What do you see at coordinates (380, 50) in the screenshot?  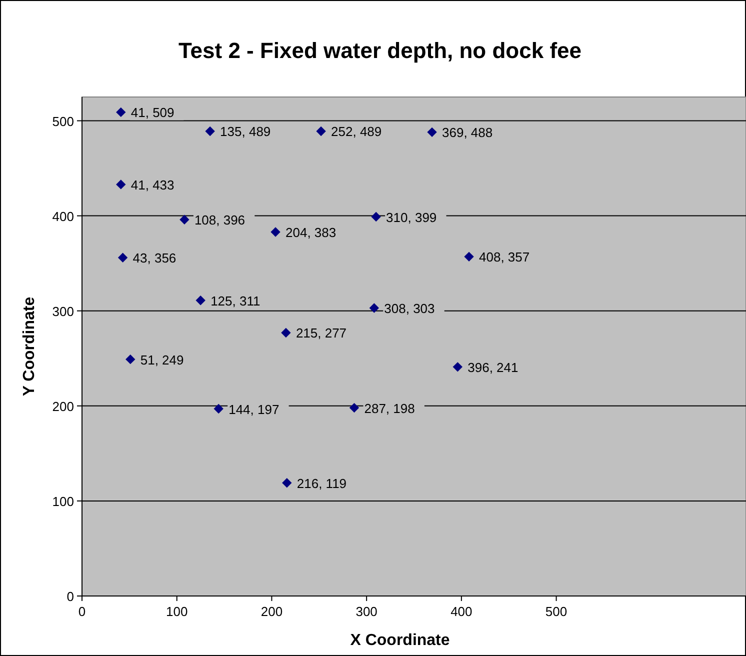 I see `chart-title: Test 2 - Fixed water depth, no dock fee` at bounding box center [380, 50].